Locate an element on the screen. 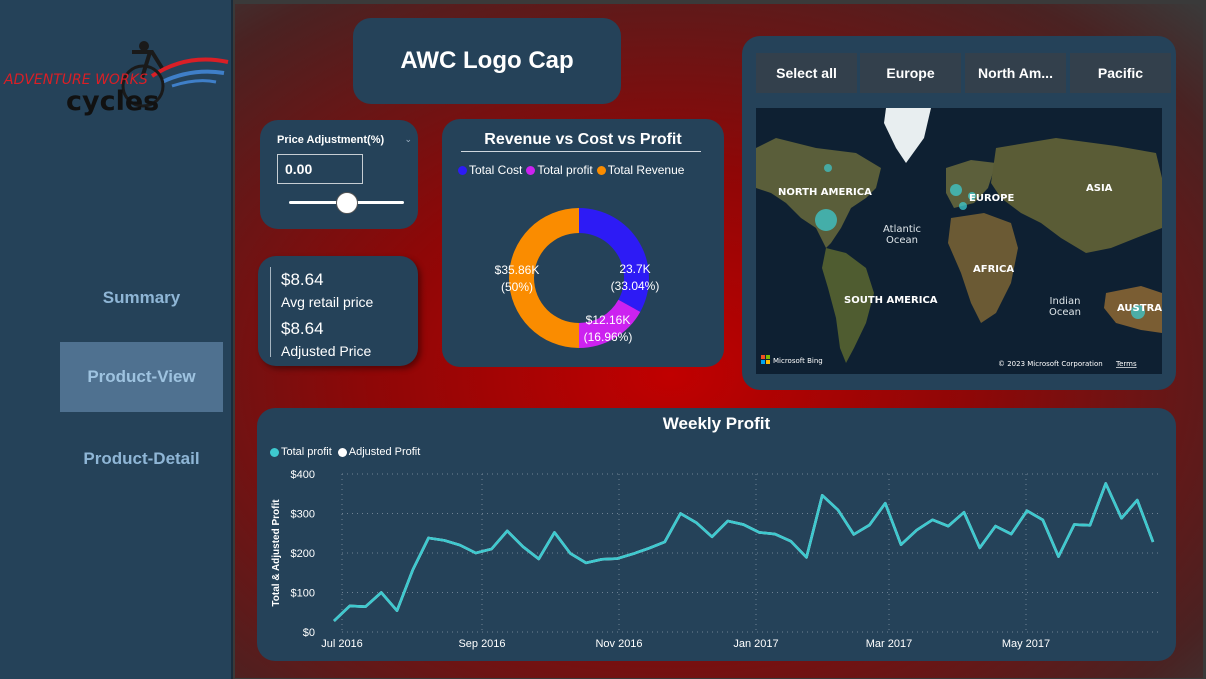 Image resolution: width=1206 pixels, height=679 pixels. y-axis-label: Total & Adjusted Profit is located at coordinates (276, 553).